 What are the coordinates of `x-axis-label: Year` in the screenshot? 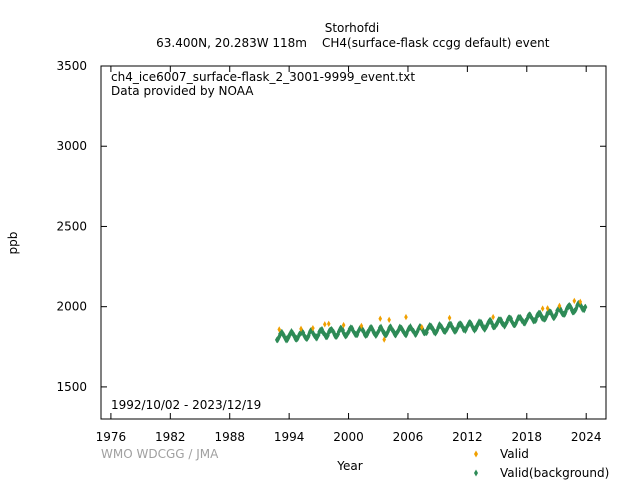 It's located at (349, 466).